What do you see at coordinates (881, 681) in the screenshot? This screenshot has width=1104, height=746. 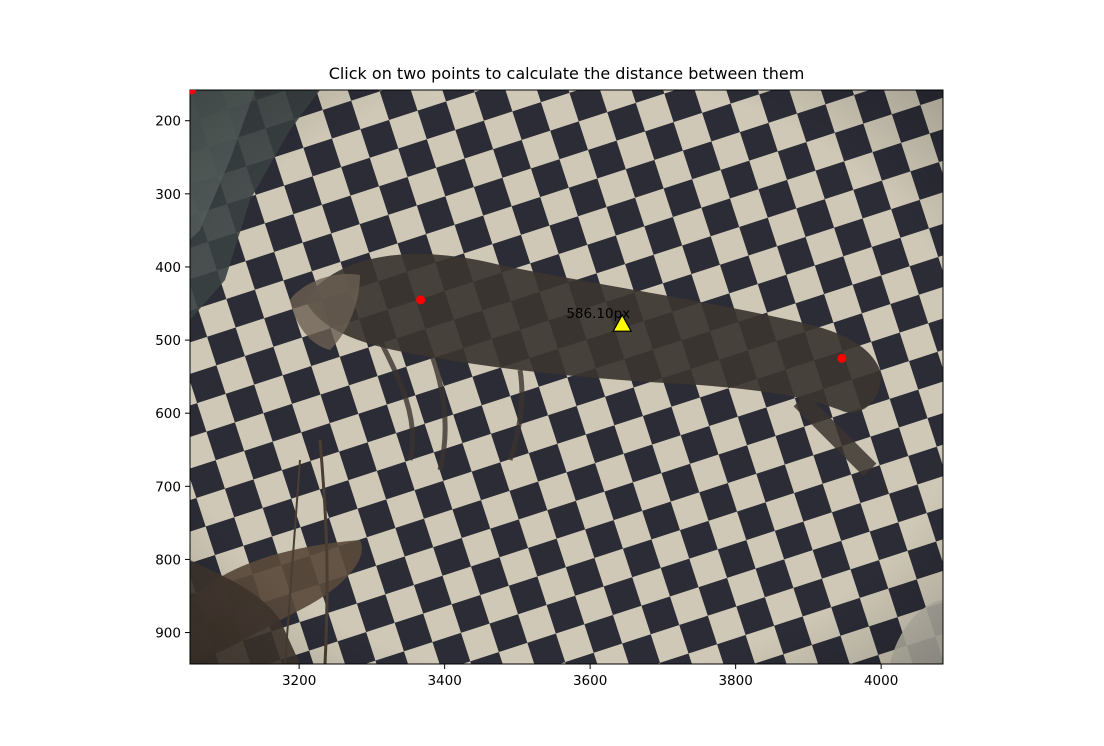 I see `x-tick-label: 4000` at bounding box center [881, 681].